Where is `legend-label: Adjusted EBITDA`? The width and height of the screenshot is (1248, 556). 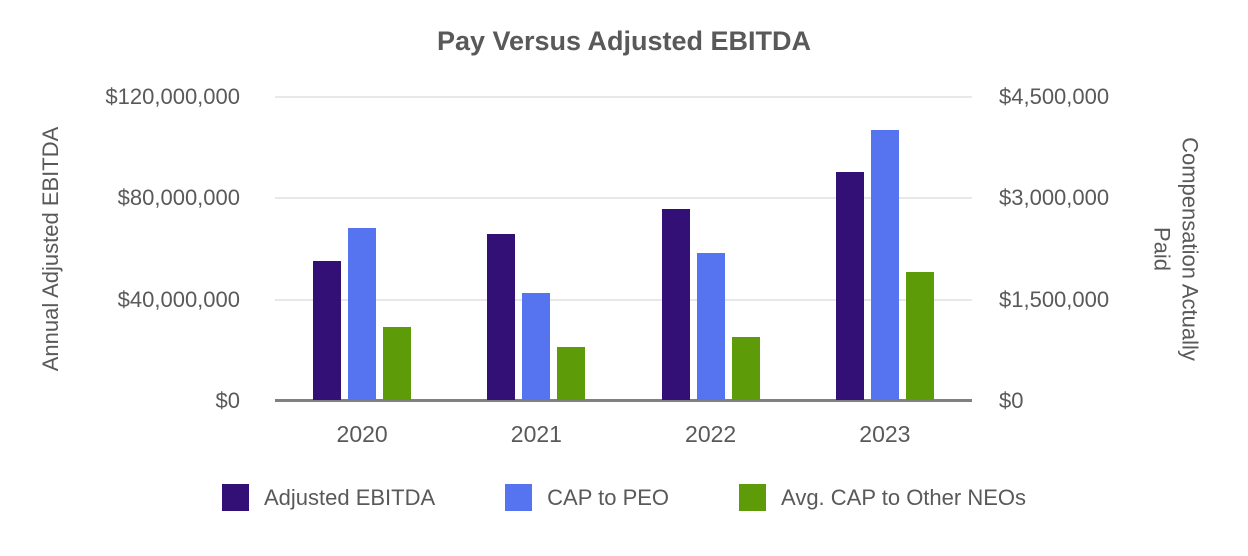 legend-label: Adjusted EBITDA is located at coordinates (349, 497).